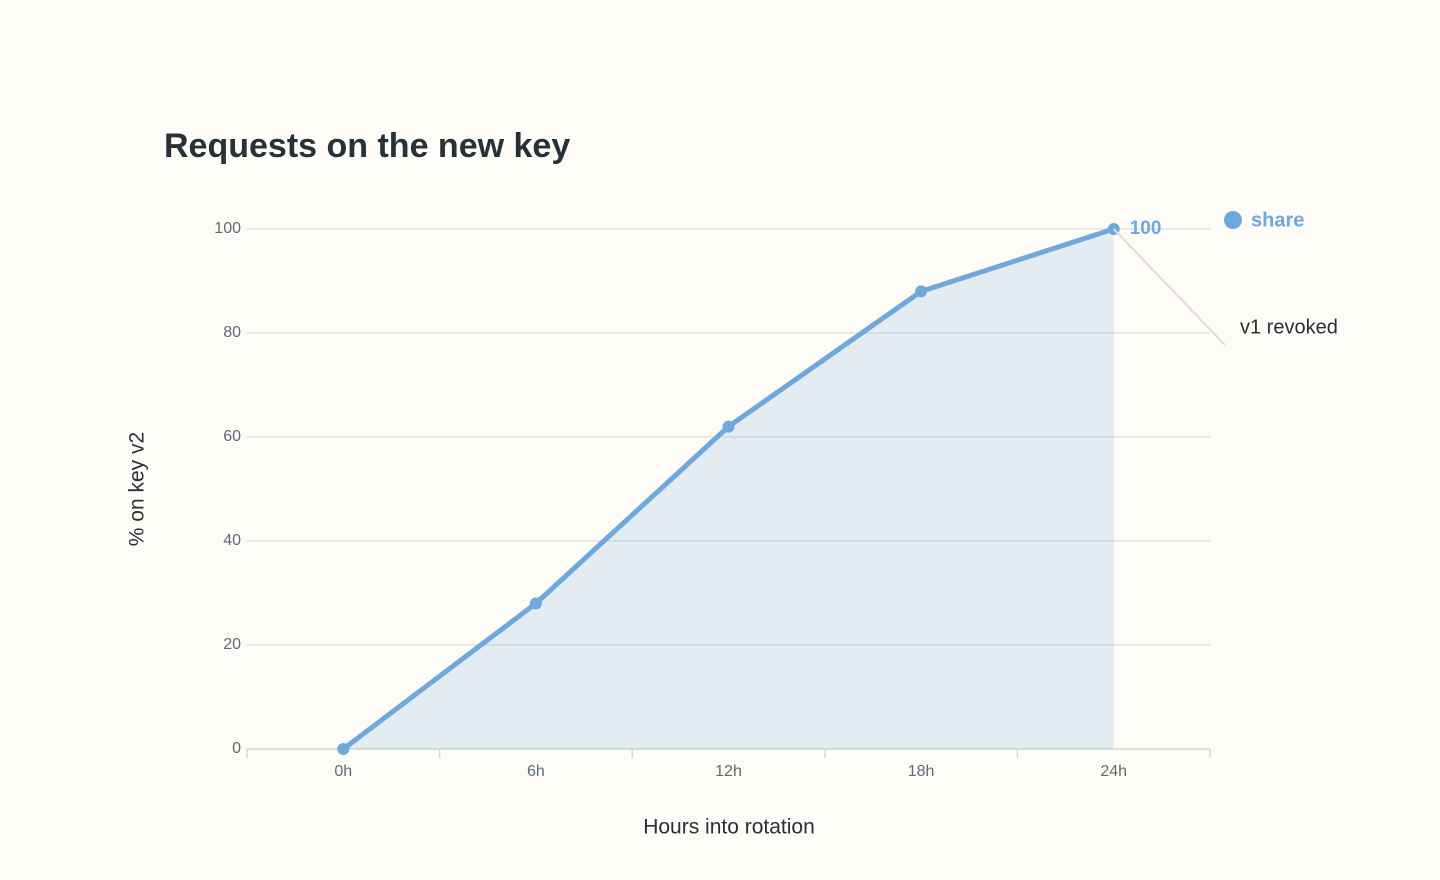 The image size is (1440, 880). Describe the element at coordinates (232, 644) in the screenshot. I see `y-tick-label: 20` at that location.